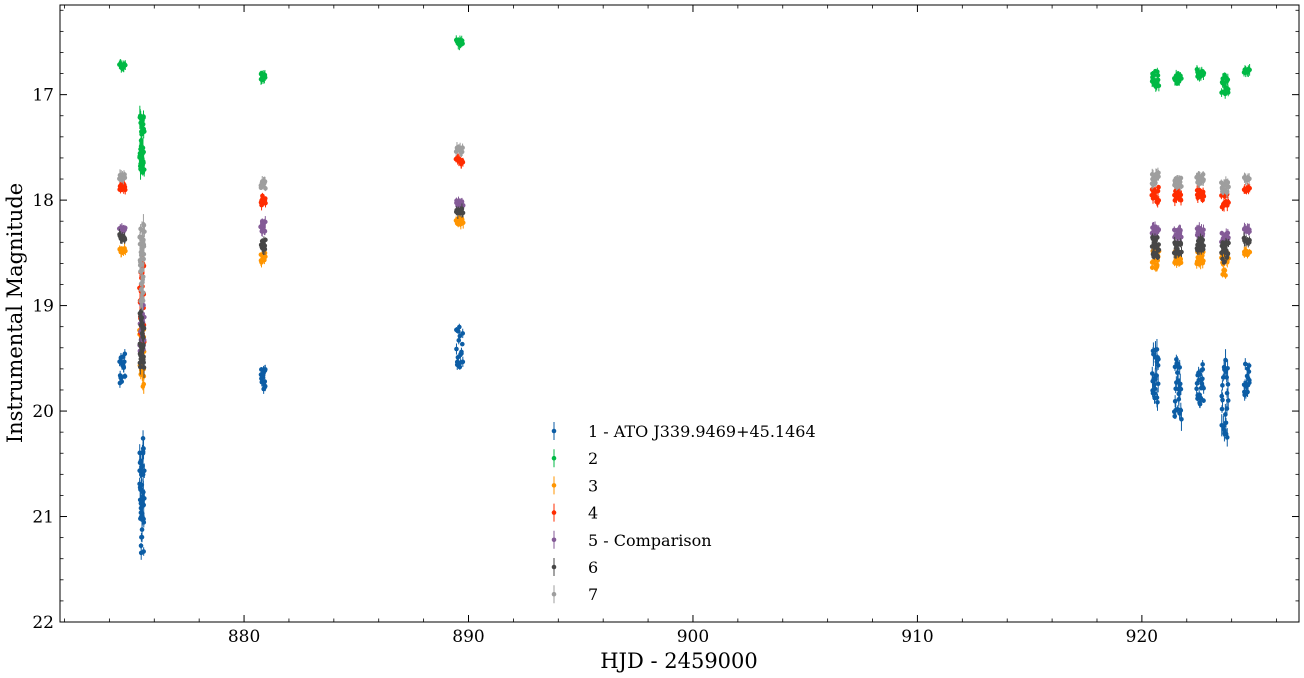 Image resolution: width=1304 pixels, height=678 pixels. I want to click on x-axis-label: HJD - 2459000, so click(679, 661).